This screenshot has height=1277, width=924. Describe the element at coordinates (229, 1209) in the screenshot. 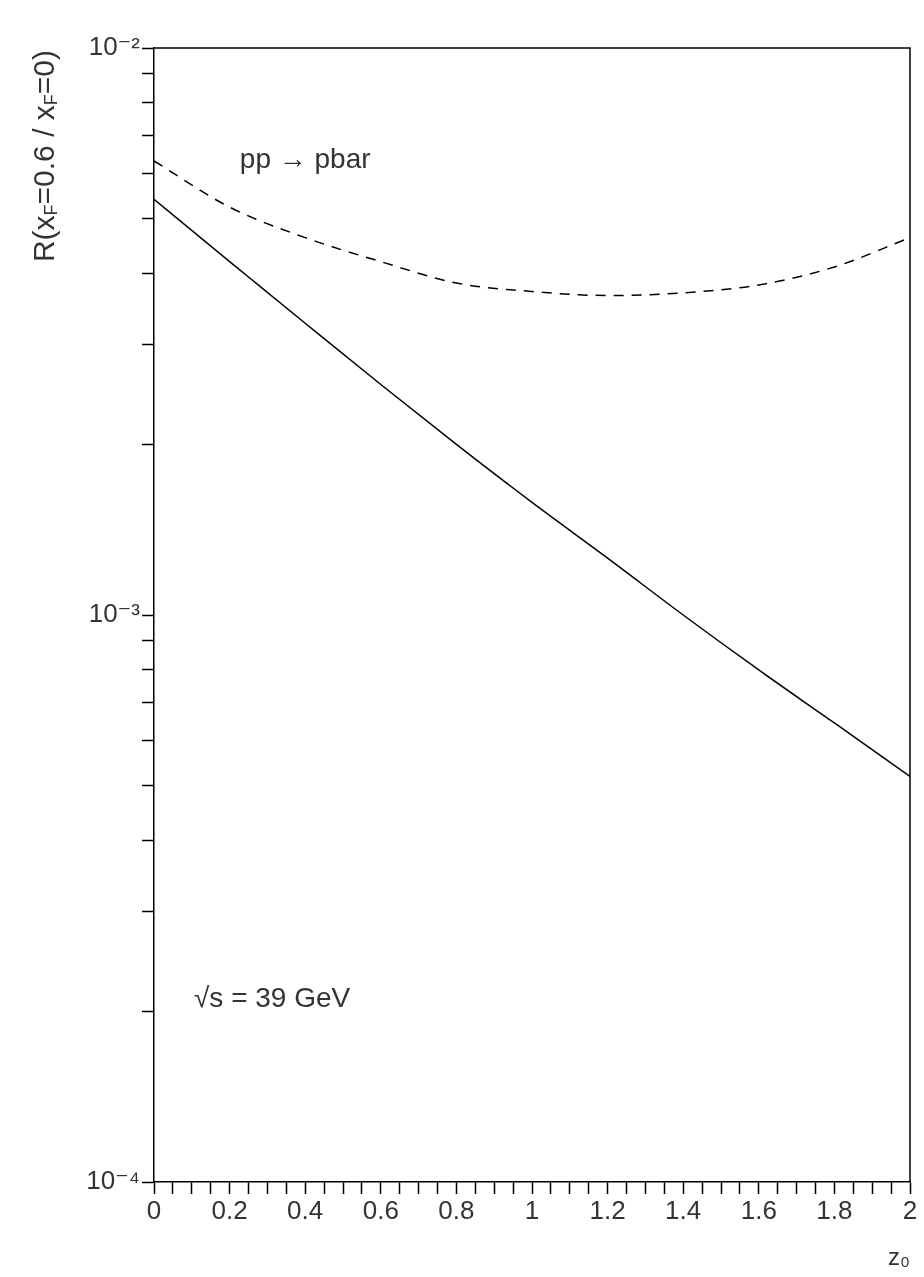

I see `x-tick-label: 0.2` at that location.